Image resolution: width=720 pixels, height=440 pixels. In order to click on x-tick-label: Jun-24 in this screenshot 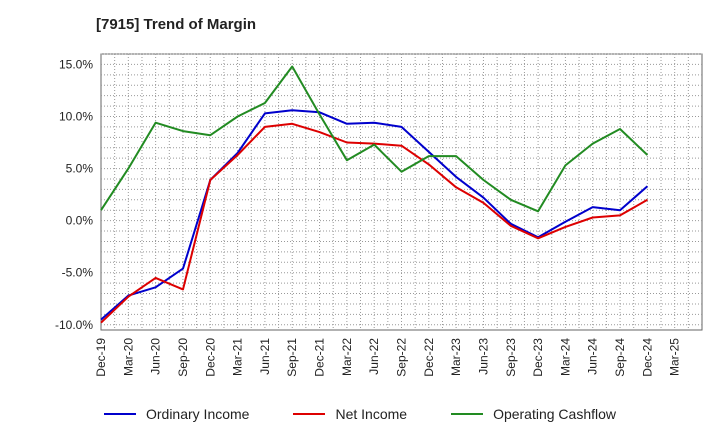, I will do `click(593, 356)`.